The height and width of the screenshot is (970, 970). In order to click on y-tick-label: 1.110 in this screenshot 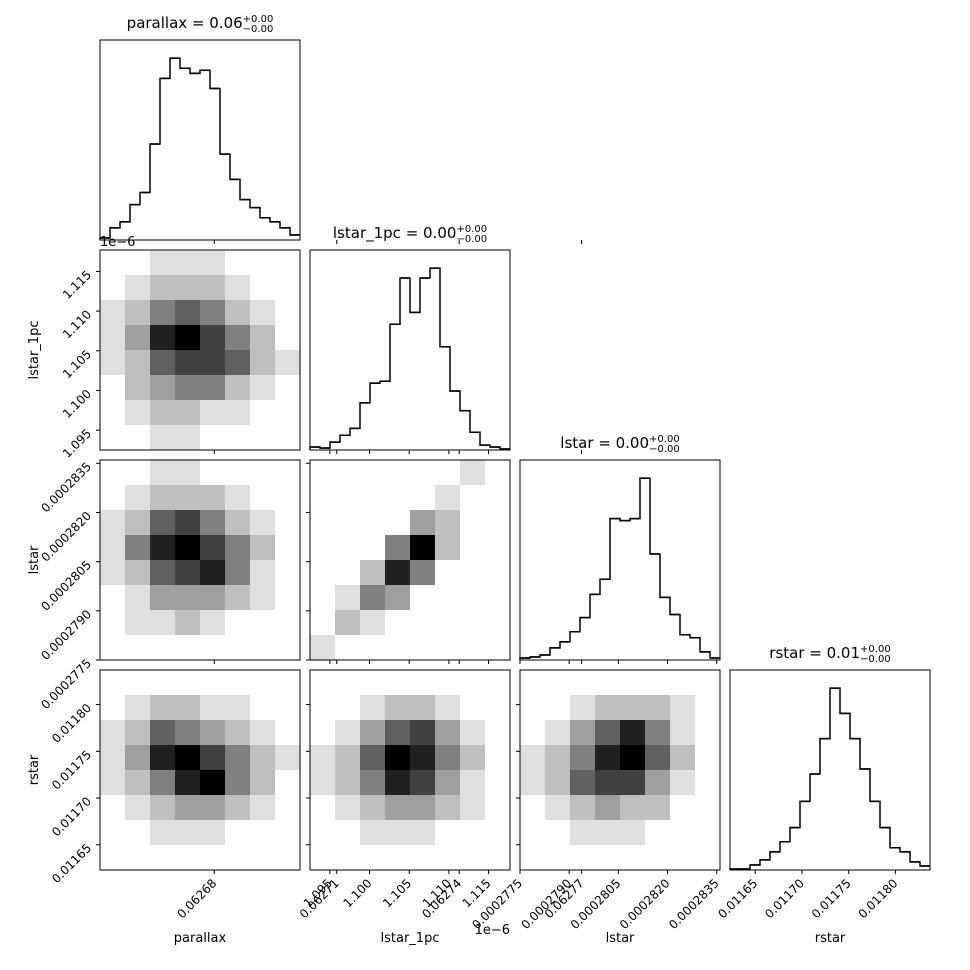, I will do `click(77, 324)`.